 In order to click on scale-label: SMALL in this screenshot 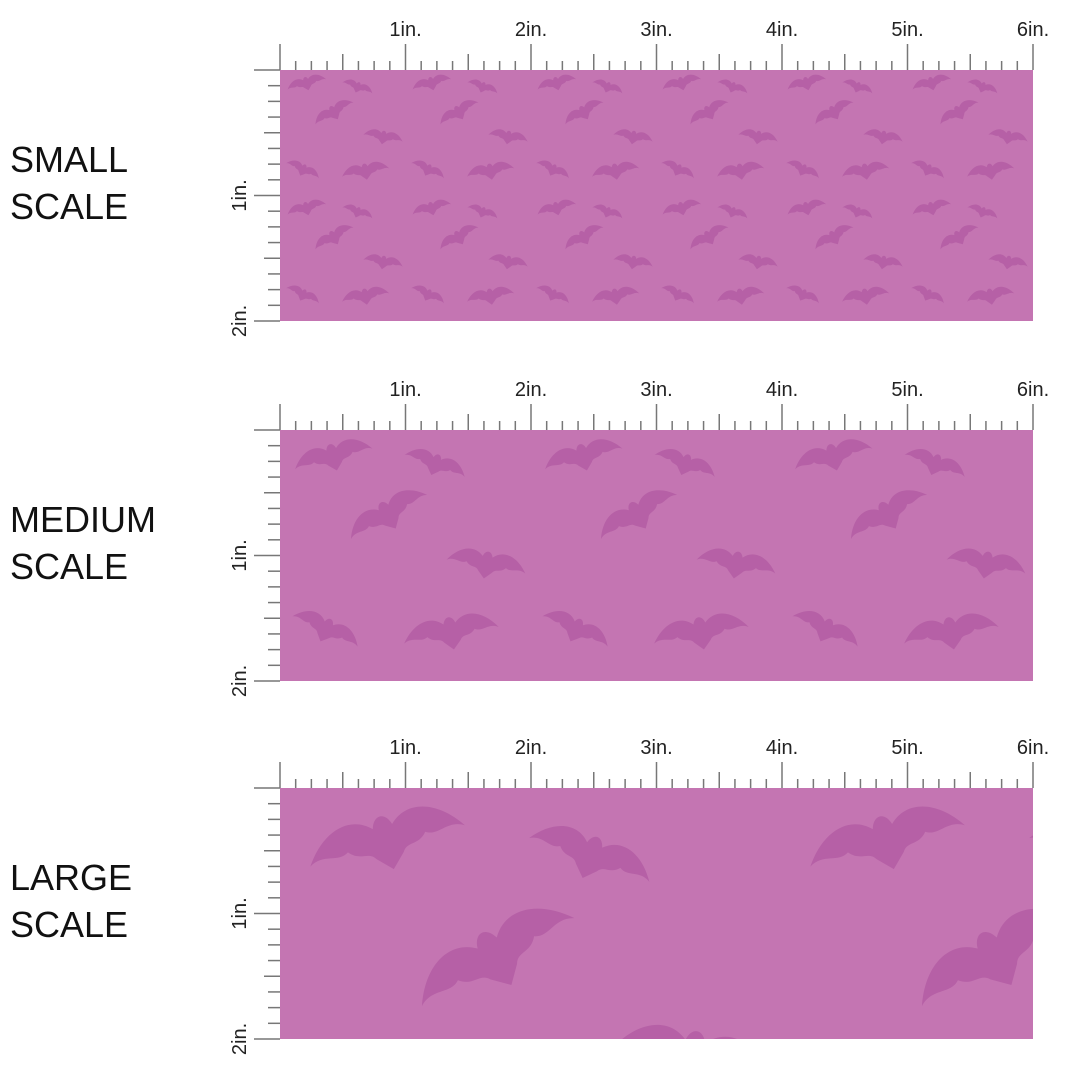, I will do `click(69, 159)`.